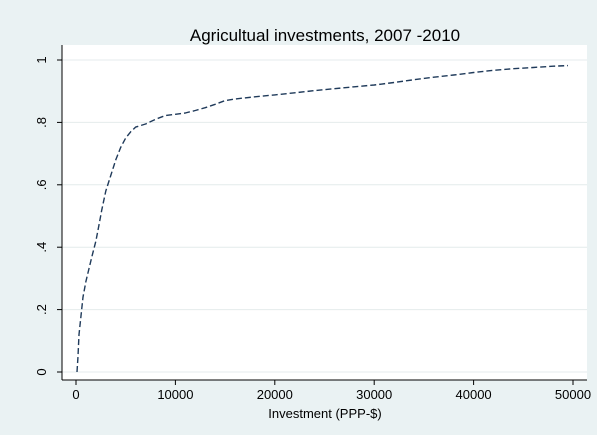  Describe the element at coordinates (325, 35) in the screenshot. I see `chart-title: Agricultual investments, 2007 -2010` at that location.